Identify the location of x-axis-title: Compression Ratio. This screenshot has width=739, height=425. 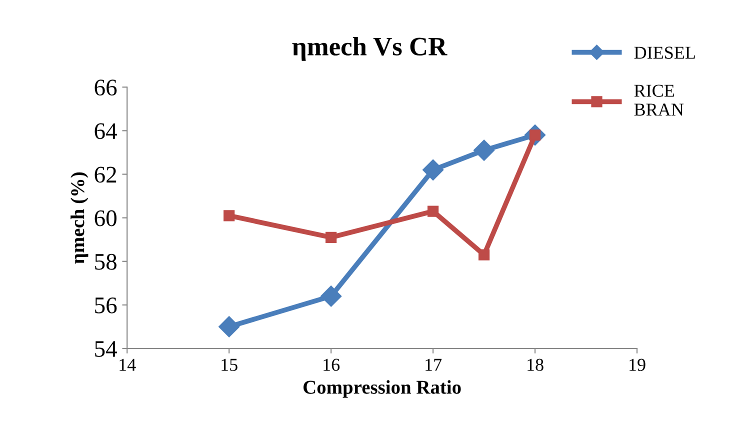
(382, 389).